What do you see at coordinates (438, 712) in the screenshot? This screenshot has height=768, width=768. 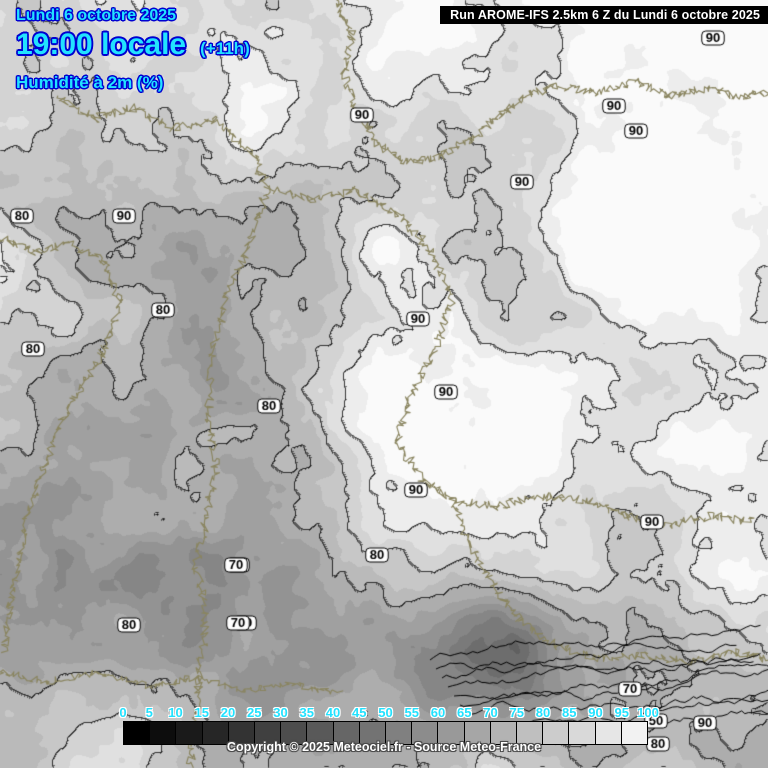 I see `legend-tick-label: 60` at bounding box center [438, 712].